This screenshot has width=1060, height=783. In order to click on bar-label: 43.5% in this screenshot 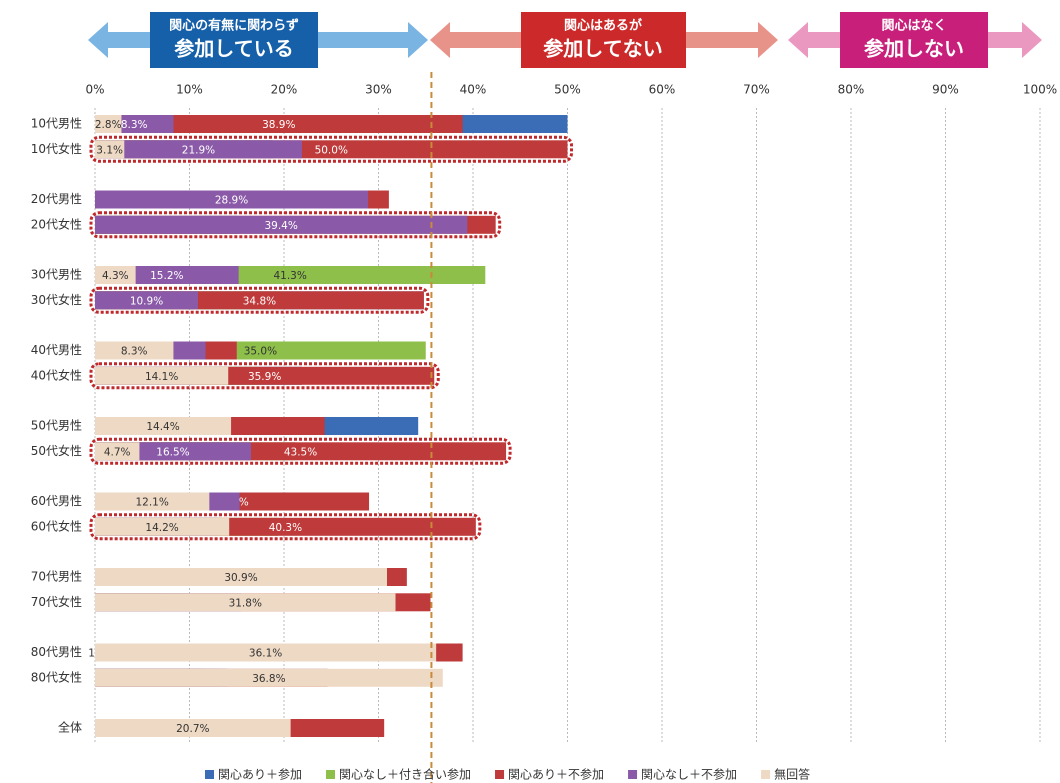, I will do `click(300, 452)`.